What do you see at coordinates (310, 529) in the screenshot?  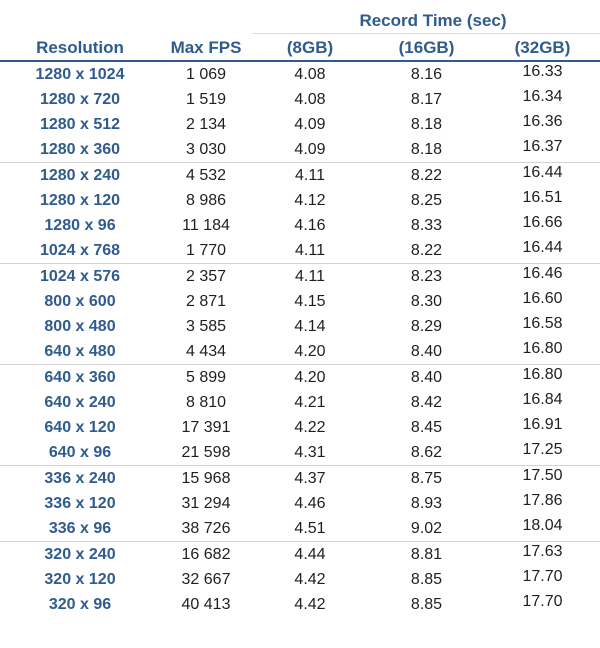 I see `record-time-8gb-cell: 4.51` at bounding box center [310, 529].